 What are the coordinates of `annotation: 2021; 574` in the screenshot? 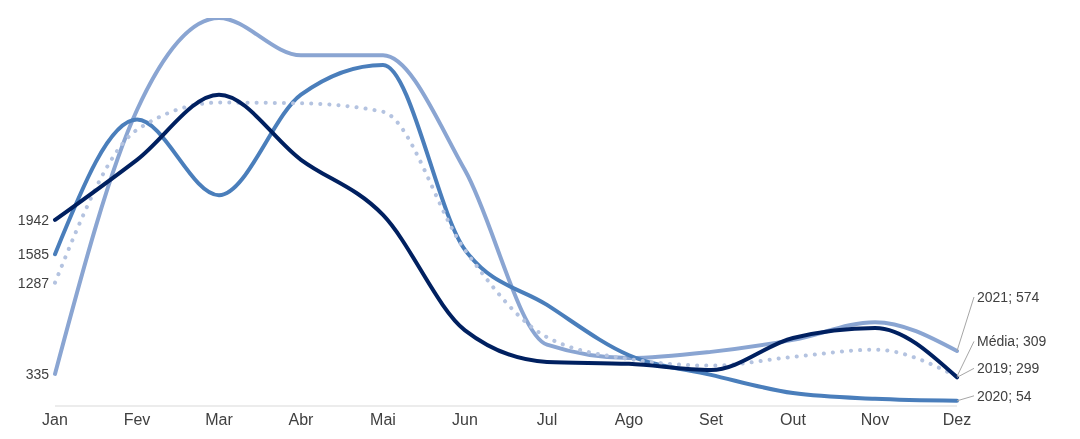 It's located at (1008, 297).